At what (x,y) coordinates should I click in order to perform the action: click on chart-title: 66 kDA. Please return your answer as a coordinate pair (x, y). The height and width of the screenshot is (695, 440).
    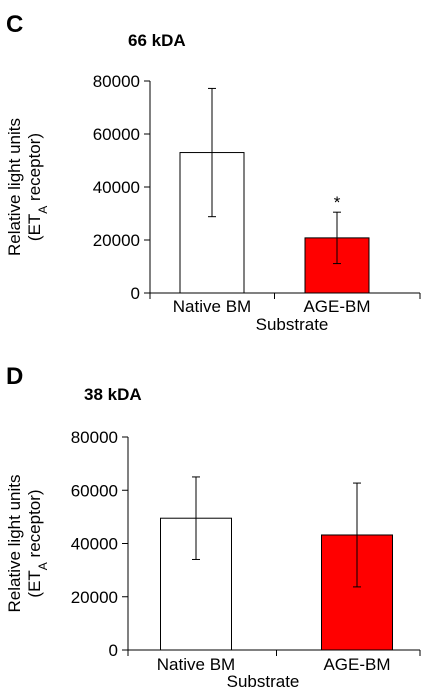
    Looking at the image, I should click on (157, 40).